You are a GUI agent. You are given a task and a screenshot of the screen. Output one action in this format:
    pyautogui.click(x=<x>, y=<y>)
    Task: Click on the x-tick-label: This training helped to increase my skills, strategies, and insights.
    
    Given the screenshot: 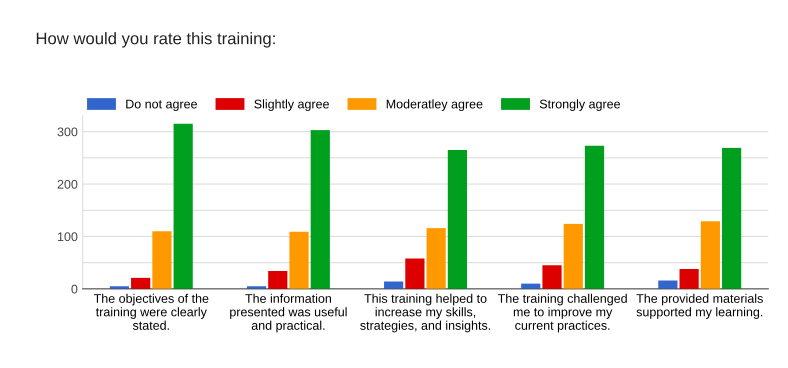 What is the action you would take?
    pyautogui.click(x=425, y=313)
    